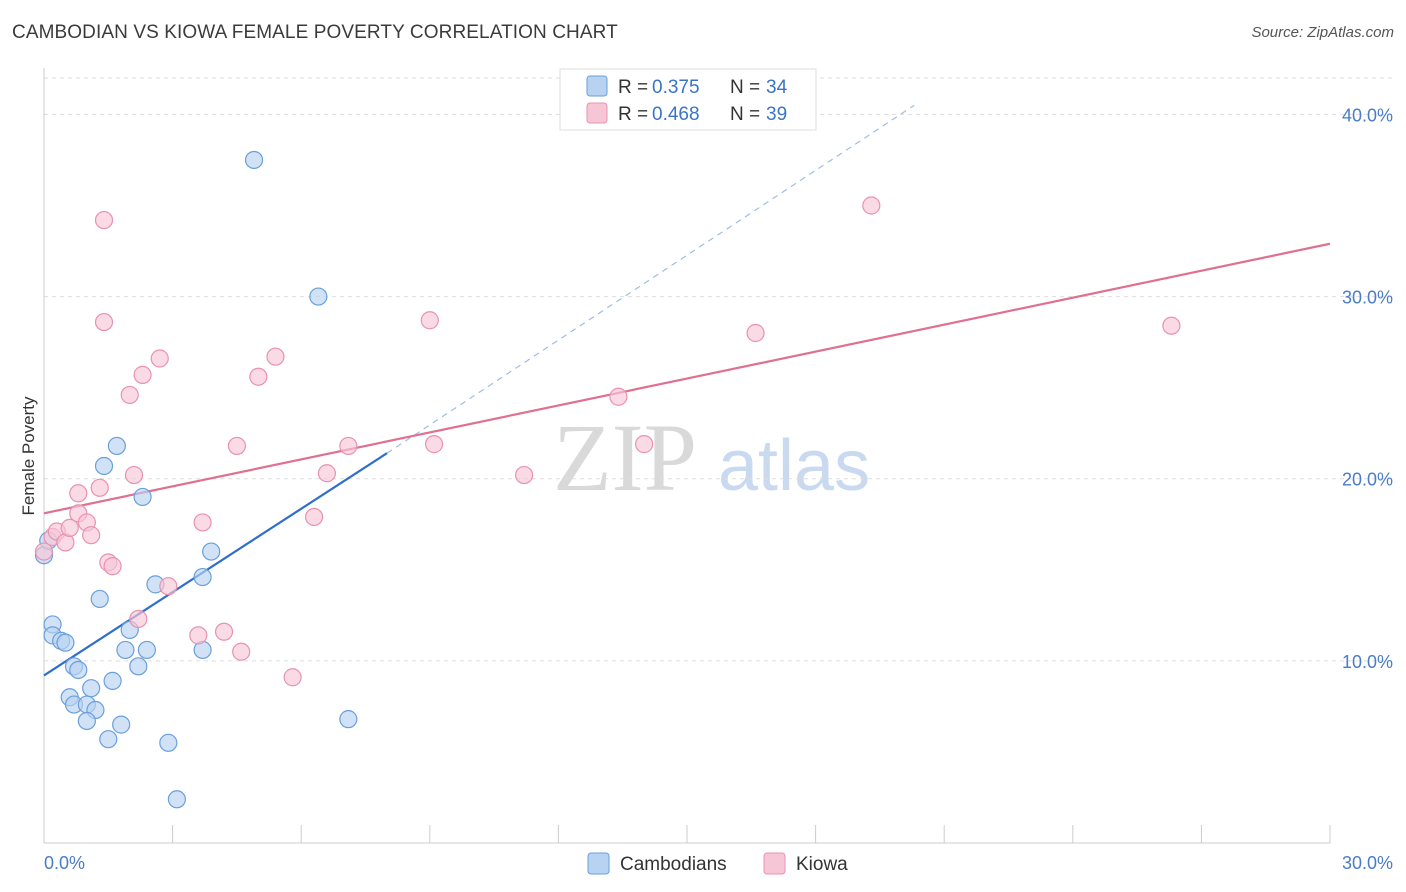 This screenshot has width=1406, height=892. Describe the element at coordinates (745, 114) in the screenshot. I see `stats-n-label-kiowa: N =` at that location.